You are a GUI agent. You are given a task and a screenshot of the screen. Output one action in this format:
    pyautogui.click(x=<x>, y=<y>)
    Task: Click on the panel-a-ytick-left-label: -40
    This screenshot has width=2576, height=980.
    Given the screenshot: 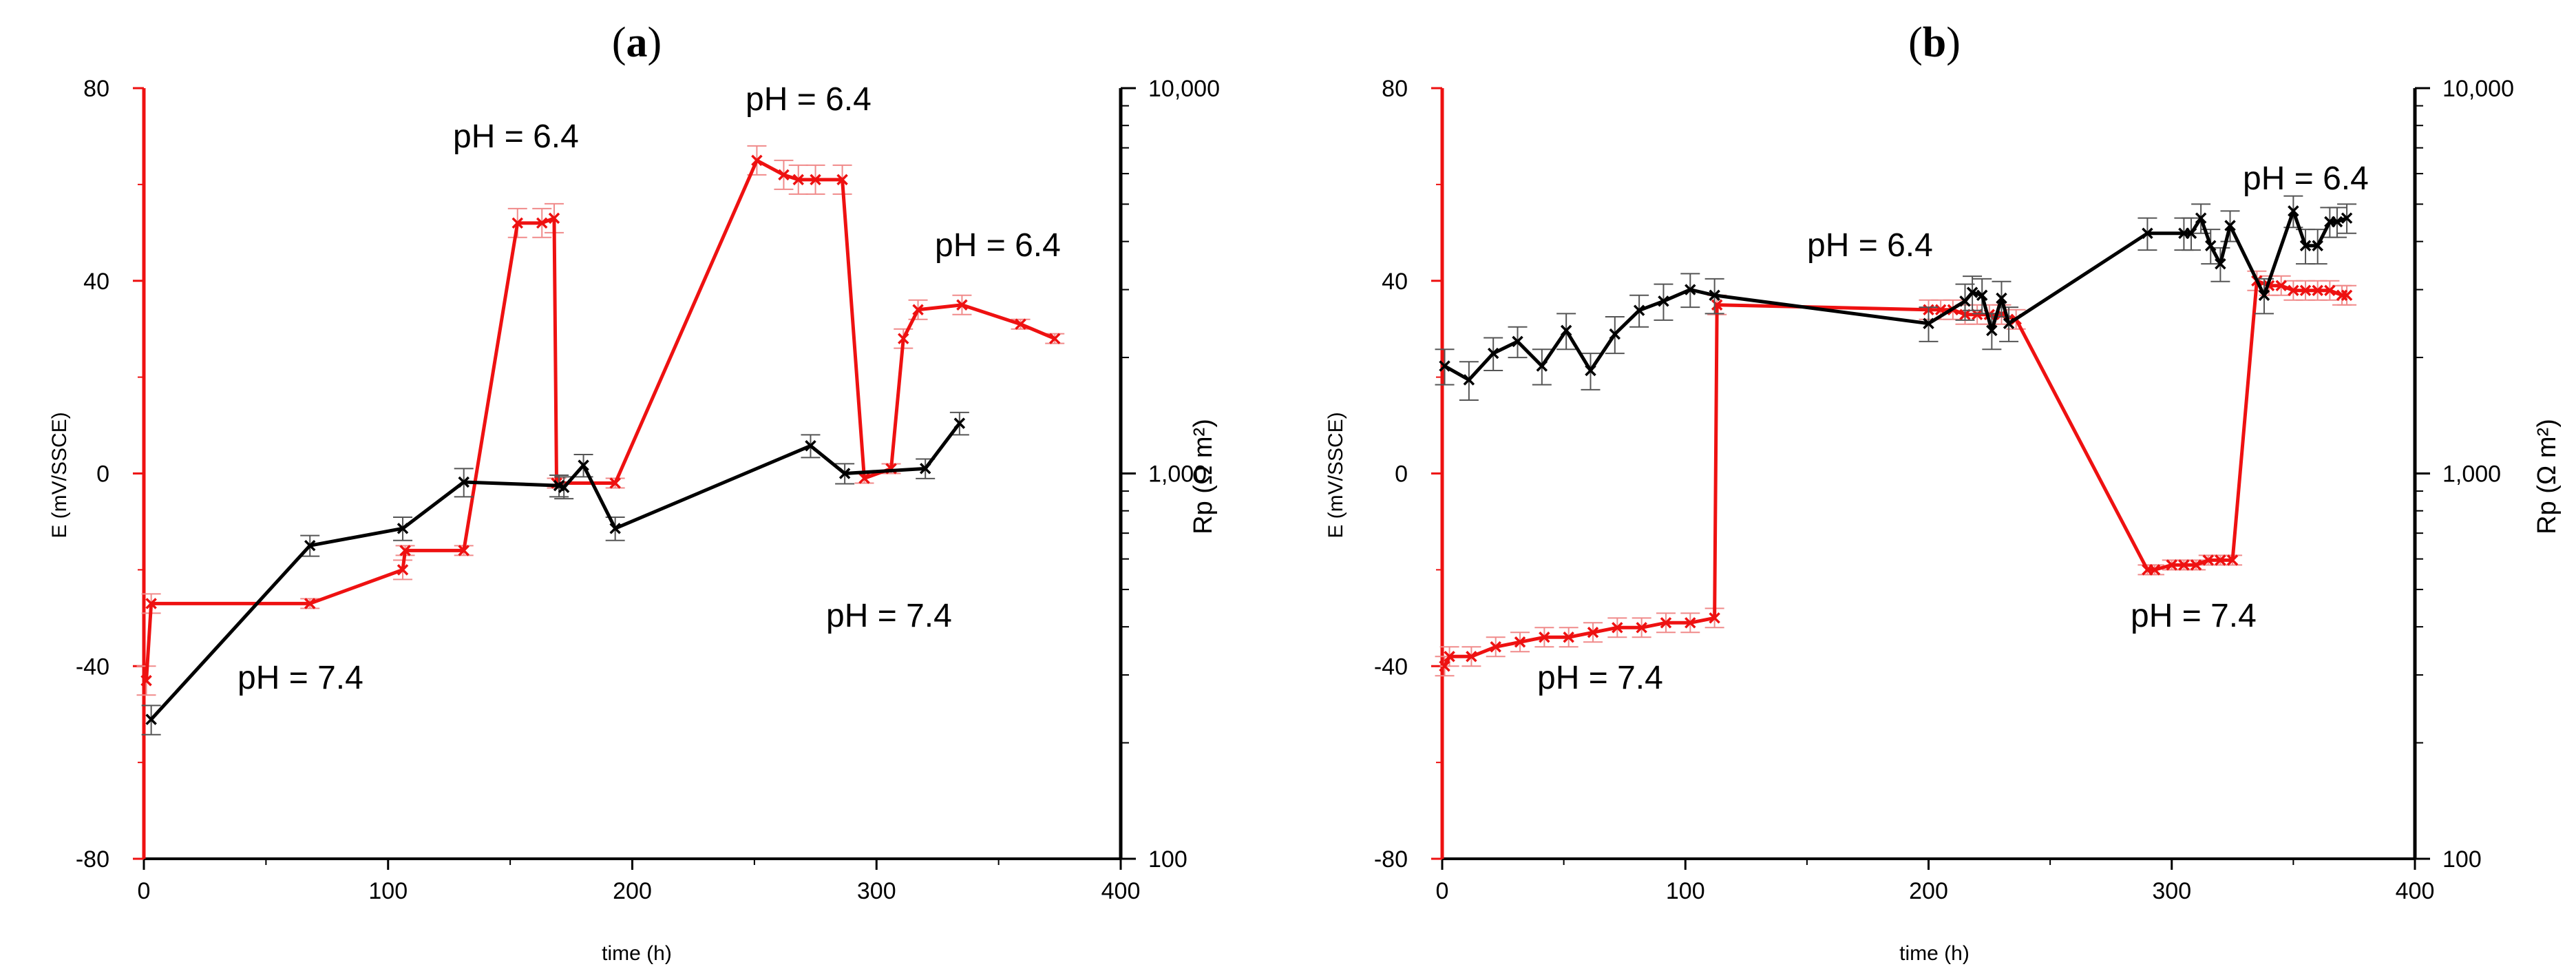 What is the action you would take?
    pyautogui.click(x=92, y=667)
    